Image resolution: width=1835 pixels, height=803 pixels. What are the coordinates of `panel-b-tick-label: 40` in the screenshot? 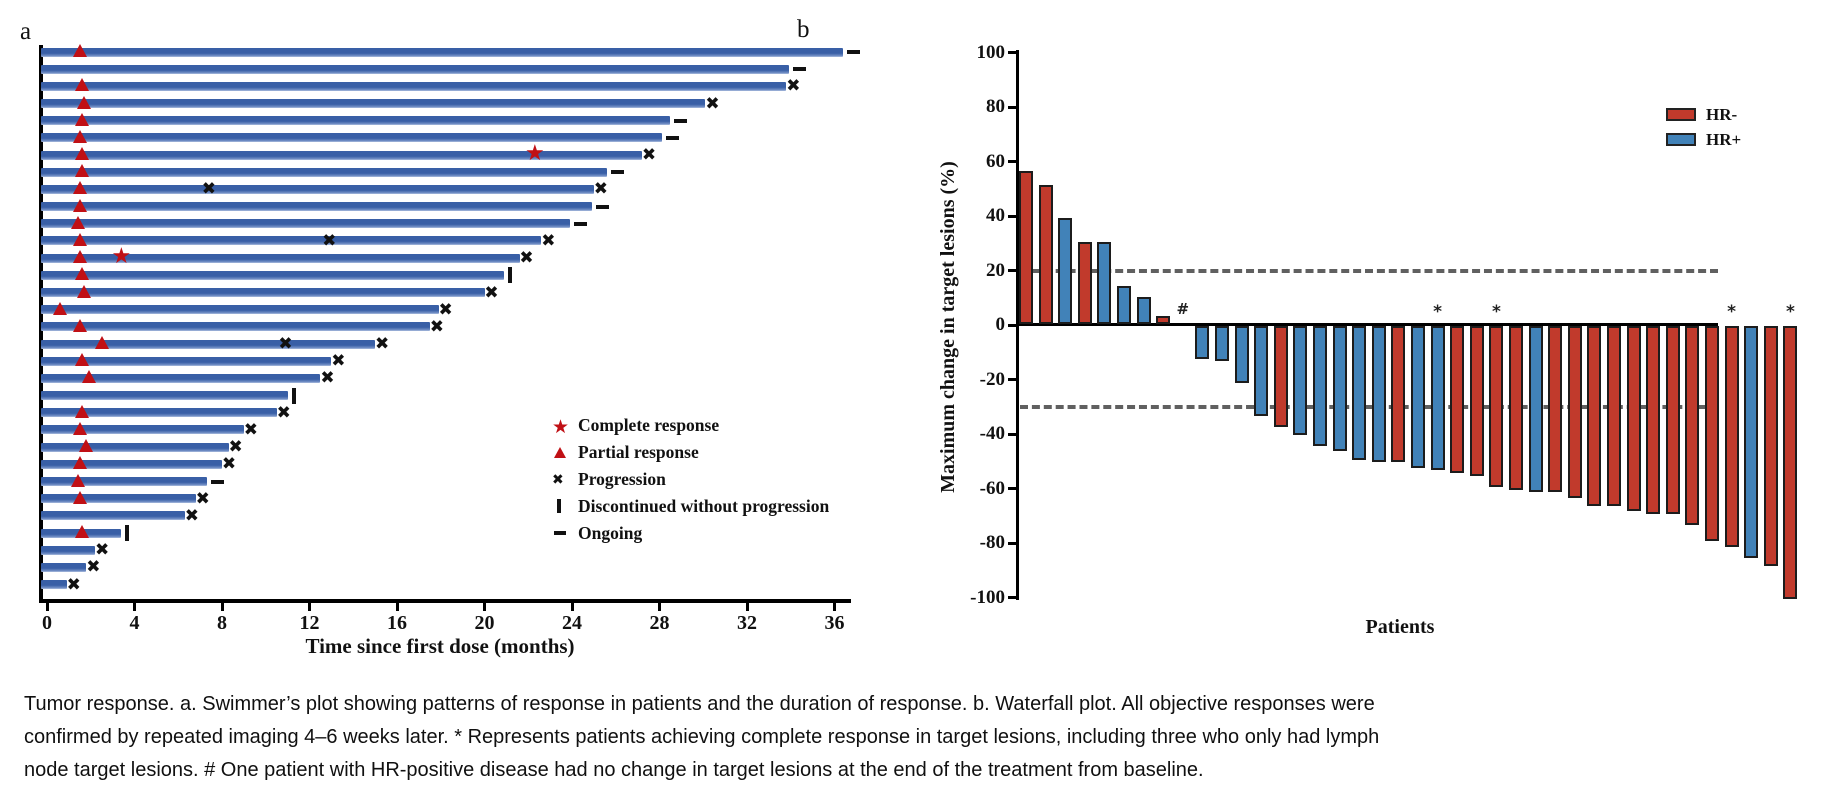 It's located at (995, 215).